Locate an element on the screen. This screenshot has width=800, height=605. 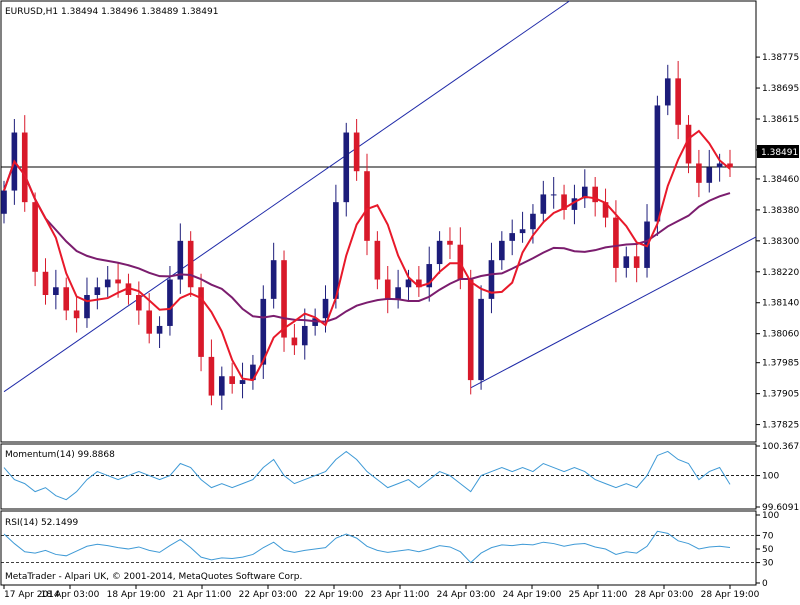
time-tick-label: 28 Apr 03:00 is located at coordinates (664, 595).